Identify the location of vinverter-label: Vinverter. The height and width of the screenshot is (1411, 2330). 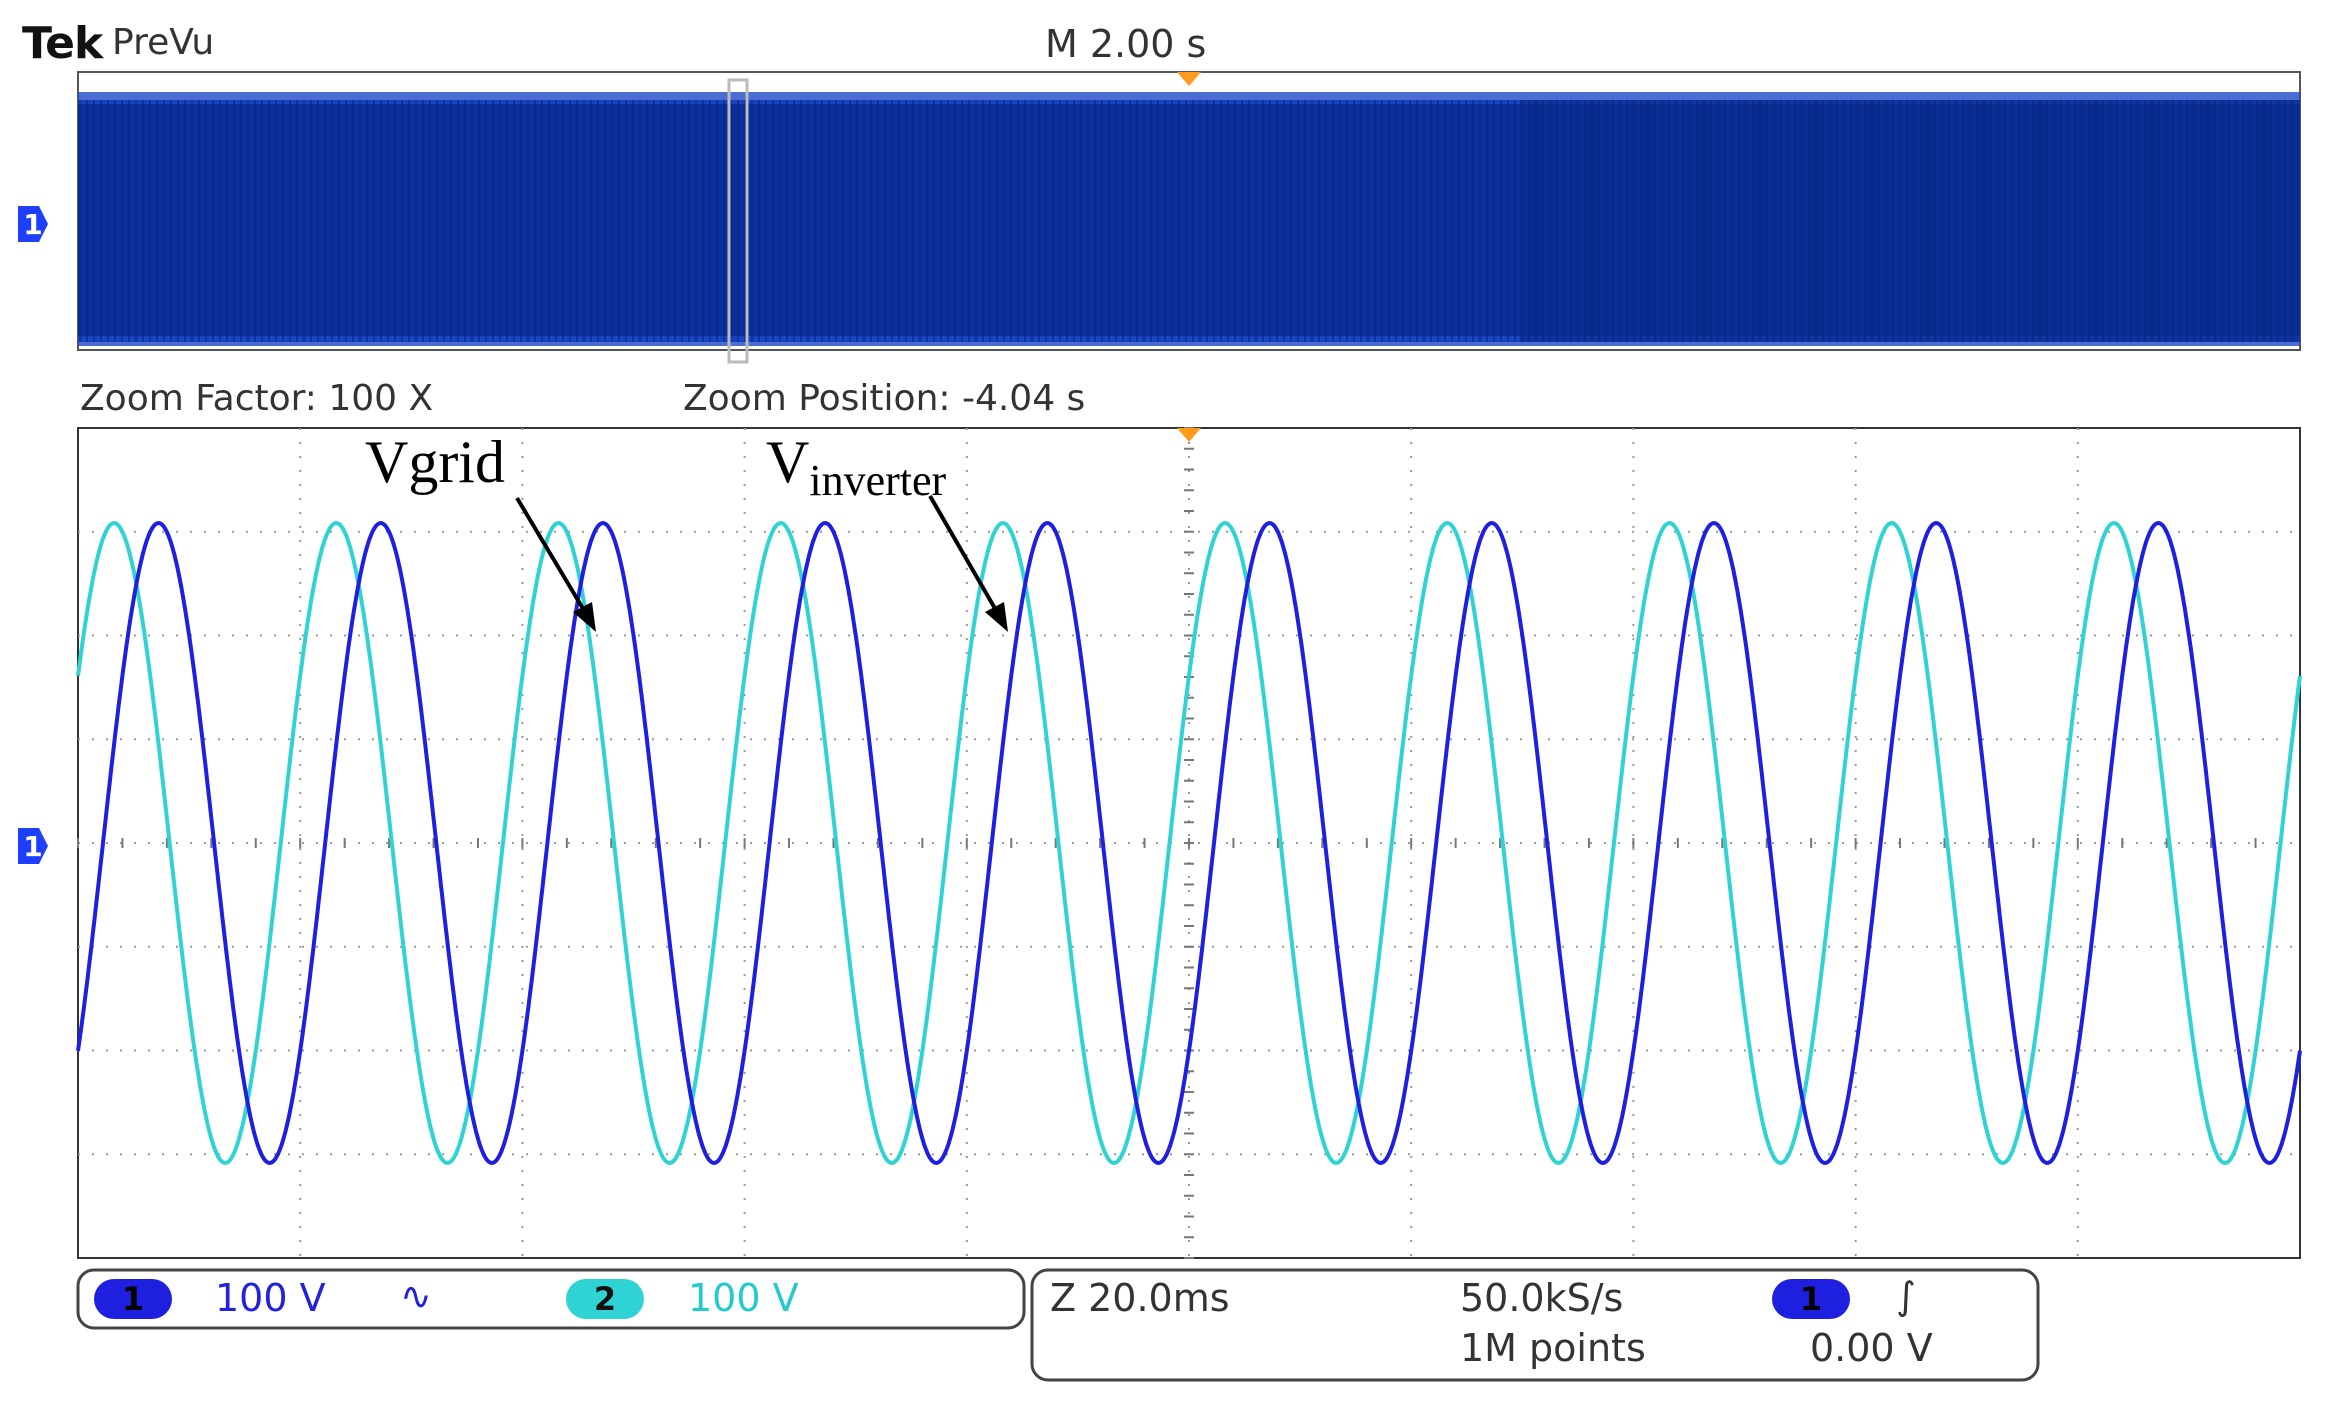
(856, 467).